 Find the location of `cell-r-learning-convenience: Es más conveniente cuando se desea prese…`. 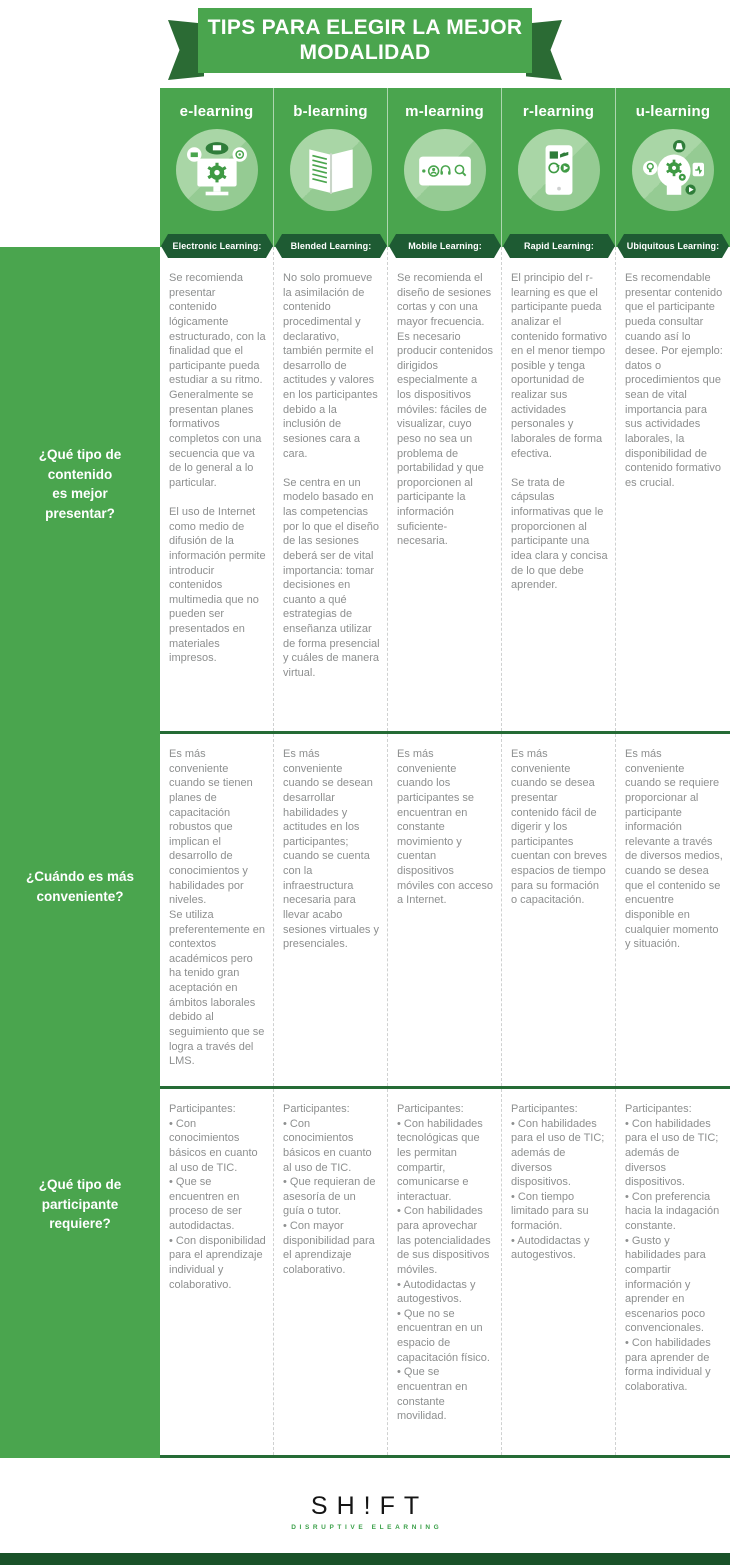

cell-r-learning-convenience: Es más conveniente cuando se desea prese… is located at coordinates (559, 910).